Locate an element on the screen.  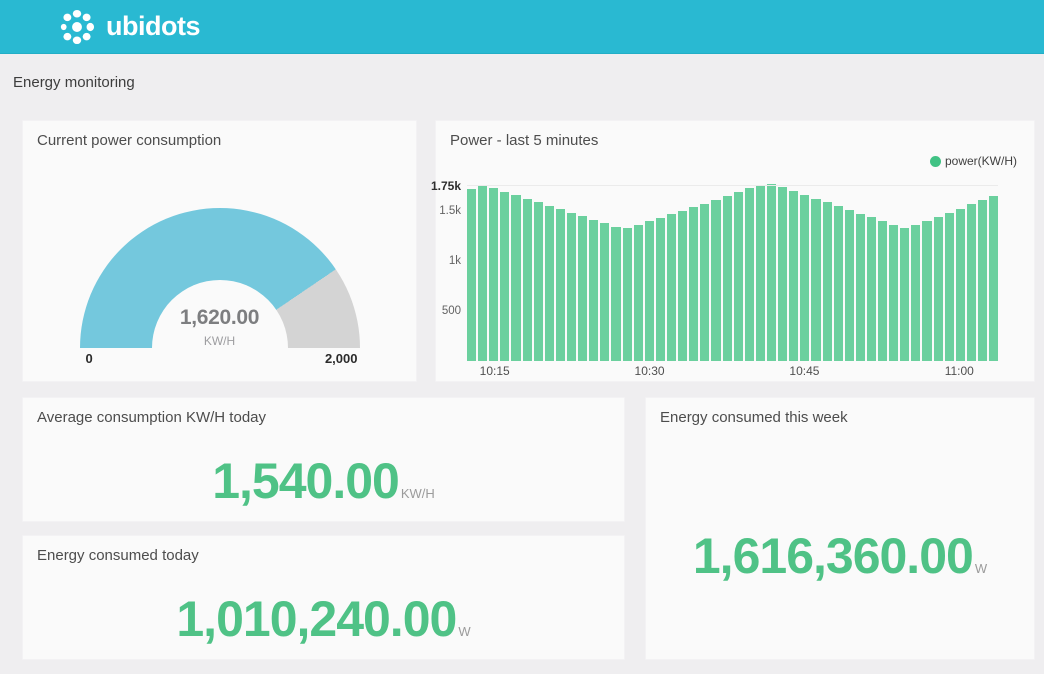
y-tick-label: 1k is located at coordinates (454, 261).